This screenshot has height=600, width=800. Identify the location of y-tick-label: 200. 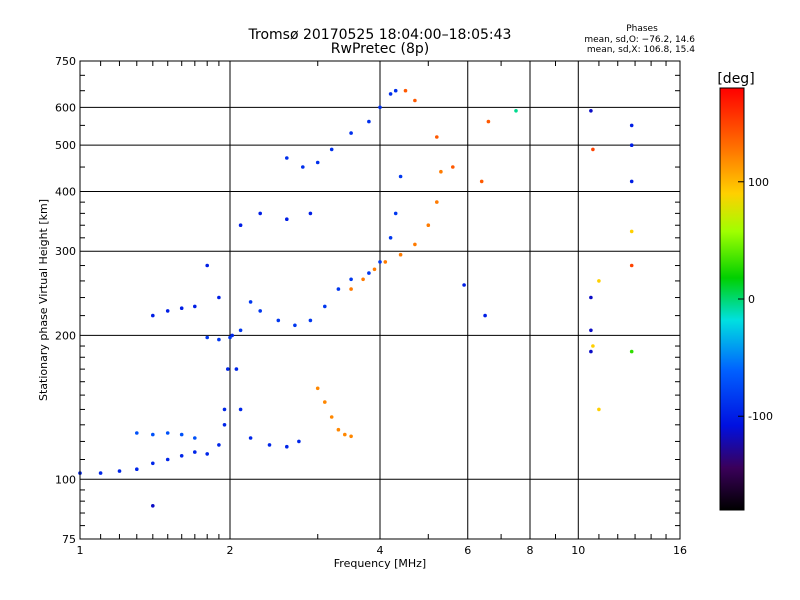
(65, 335).